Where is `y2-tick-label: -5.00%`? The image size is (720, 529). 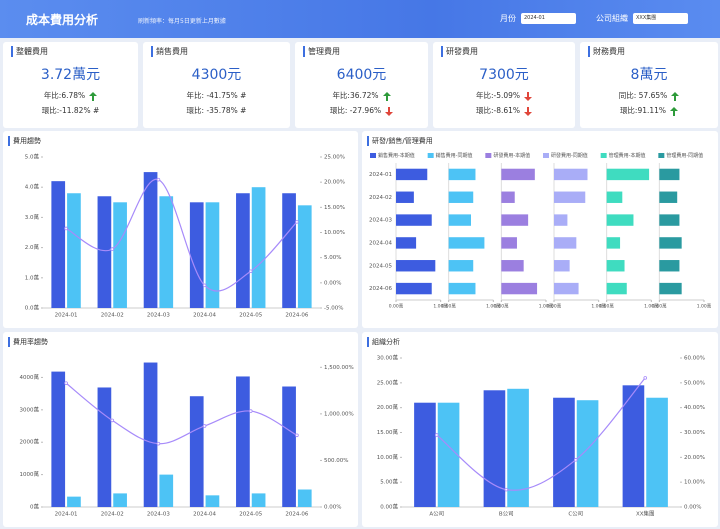 y2-tick-label: -5.00% is located at coordinates (333, 309).